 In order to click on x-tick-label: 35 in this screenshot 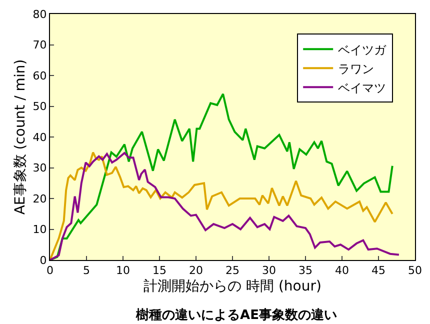, I will do `click(305, 271)`.